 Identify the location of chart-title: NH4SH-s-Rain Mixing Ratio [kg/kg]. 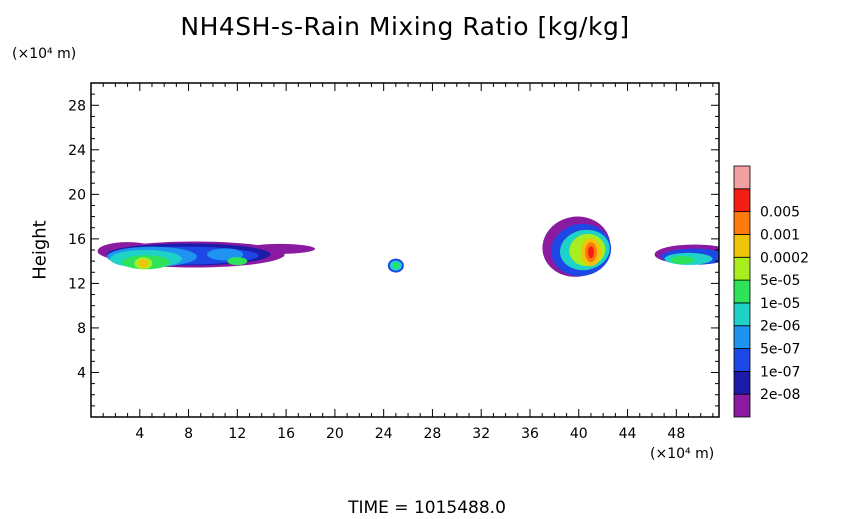
(405, 26).